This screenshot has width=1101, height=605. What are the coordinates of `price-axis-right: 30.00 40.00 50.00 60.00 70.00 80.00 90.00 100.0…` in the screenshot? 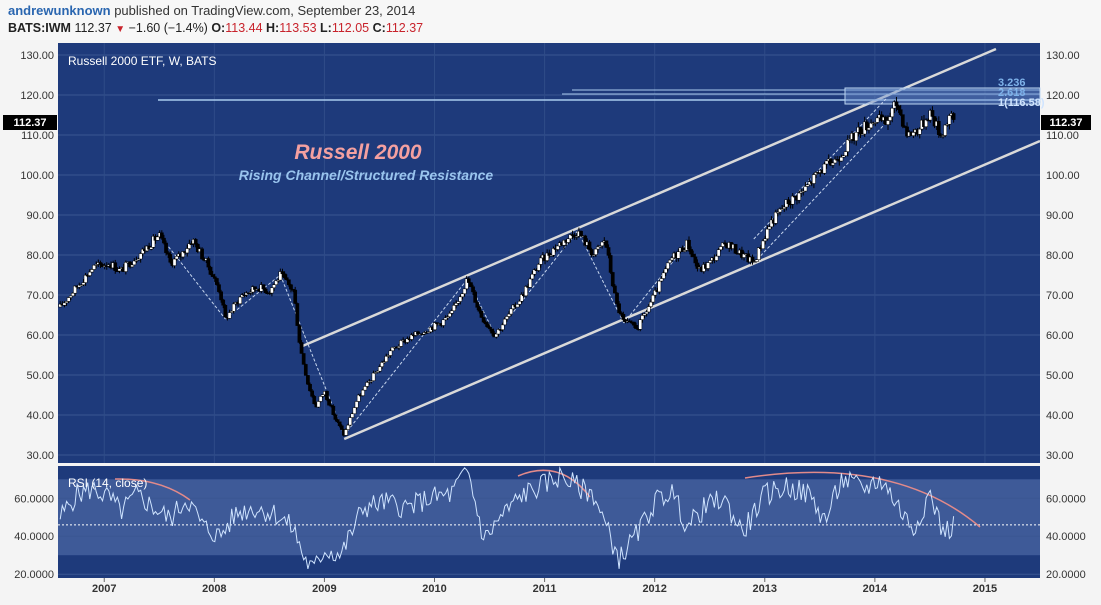 It's located at (1063, 256).